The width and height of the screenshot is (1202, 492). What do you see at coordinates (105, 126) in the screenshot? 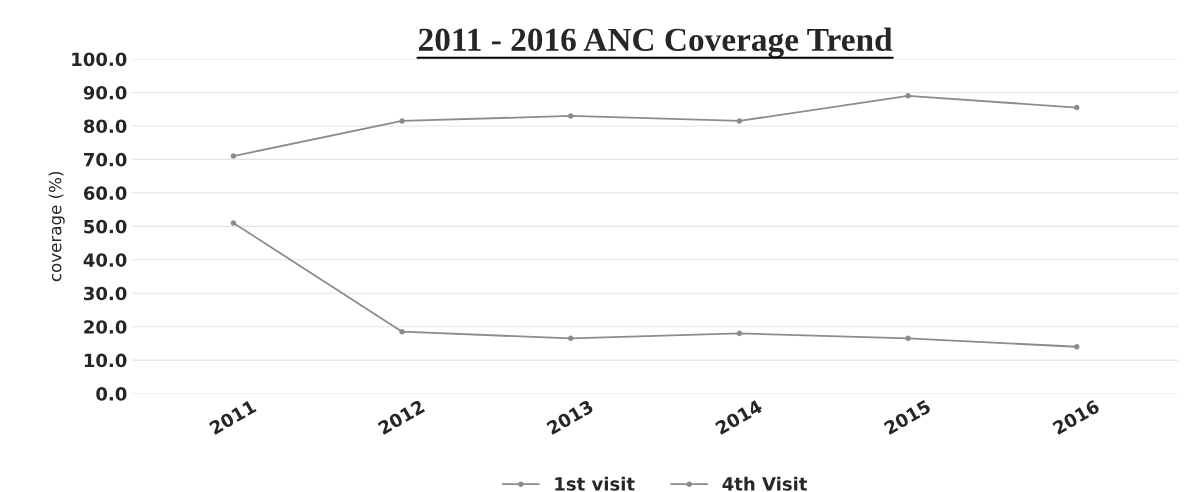
I see `y-tick-label: 80.0` at bounding box center [105, 126].